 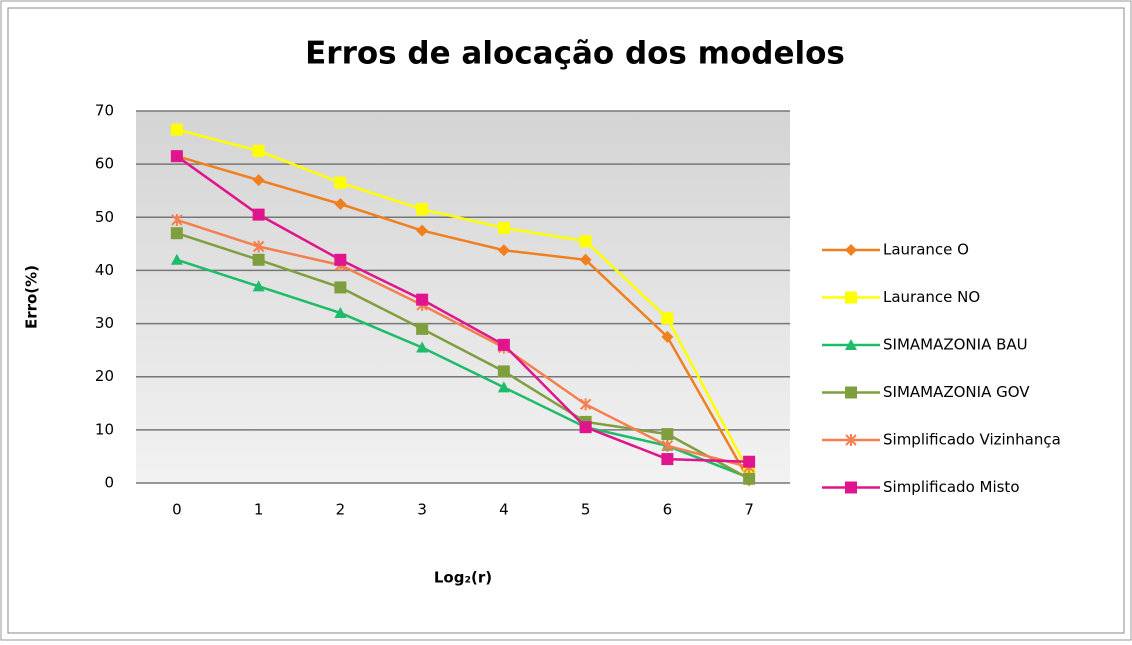 What do you see at coordinates (926, 250) in the screenshot?
I see `legend-label: Laurance O` at bounding box center [926, 250].